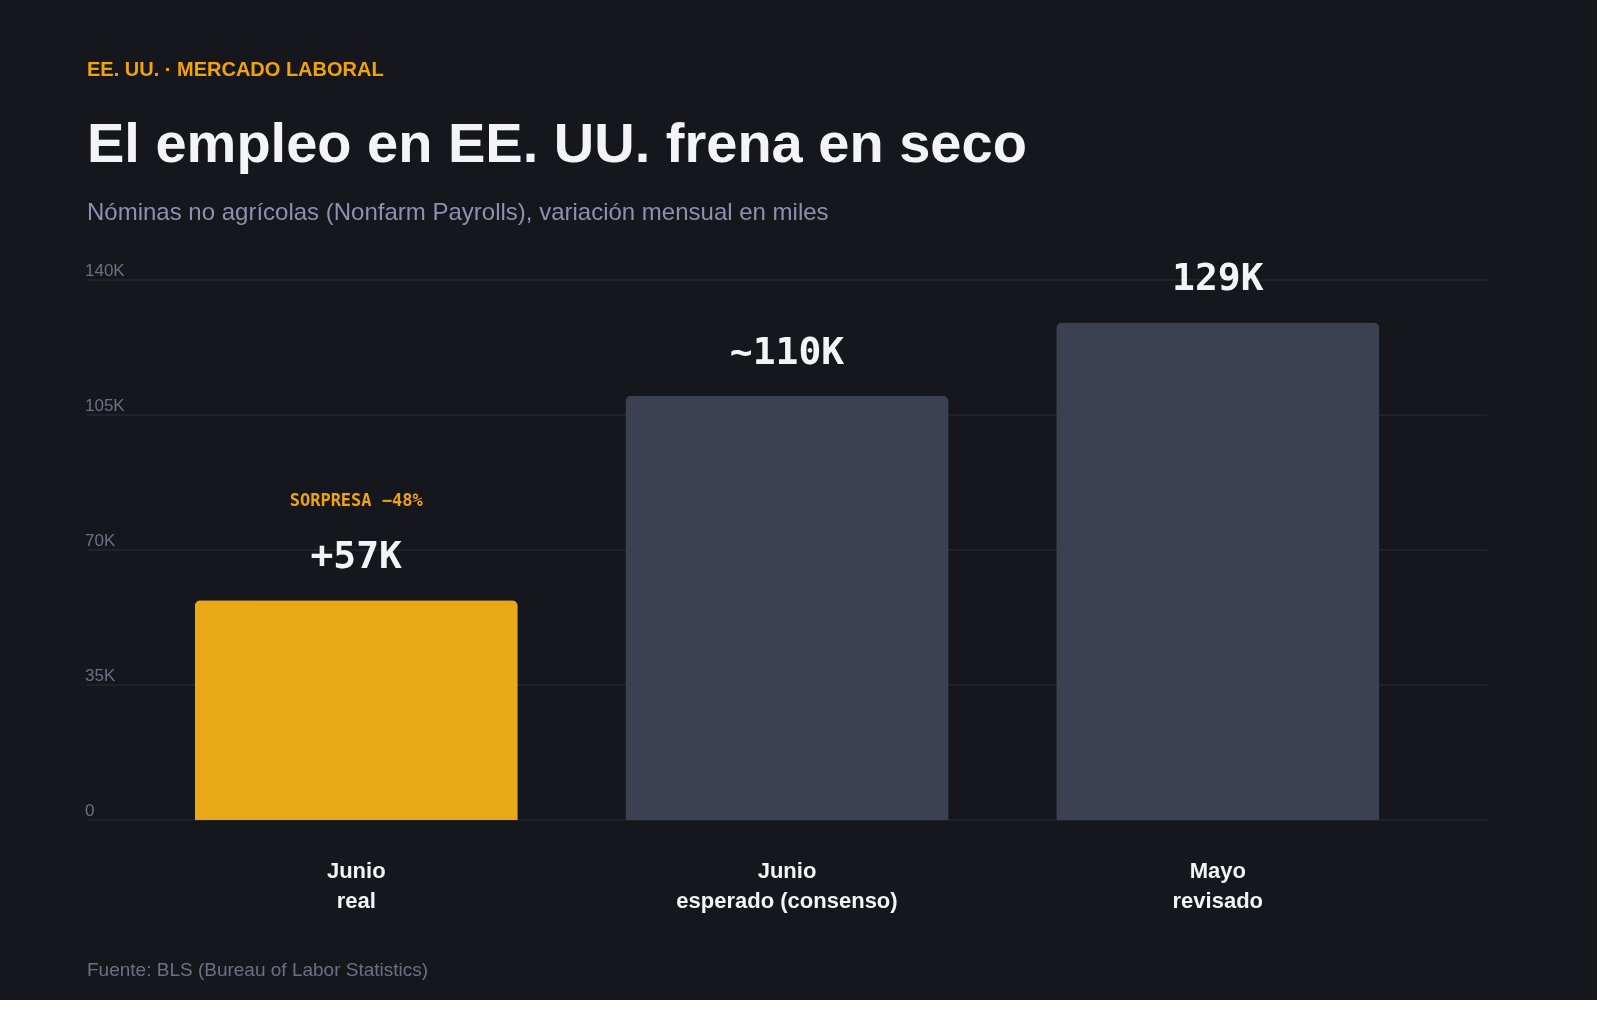 This screenshot has width=1600, height=1013. I want to click on chart-subtitle: Nóminas no agrícolas (Nonfarm Payrolls), variación mensual en miles, so click(458, 211).